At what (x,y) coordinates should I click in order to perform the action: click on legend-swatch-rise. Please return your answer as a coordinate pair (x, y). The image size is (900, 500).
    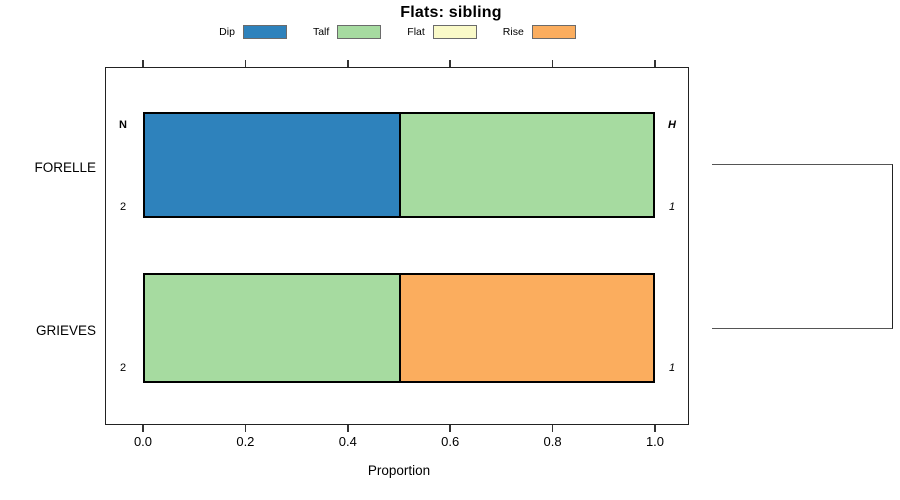
    Looking at the image, I should click on (553, 32).